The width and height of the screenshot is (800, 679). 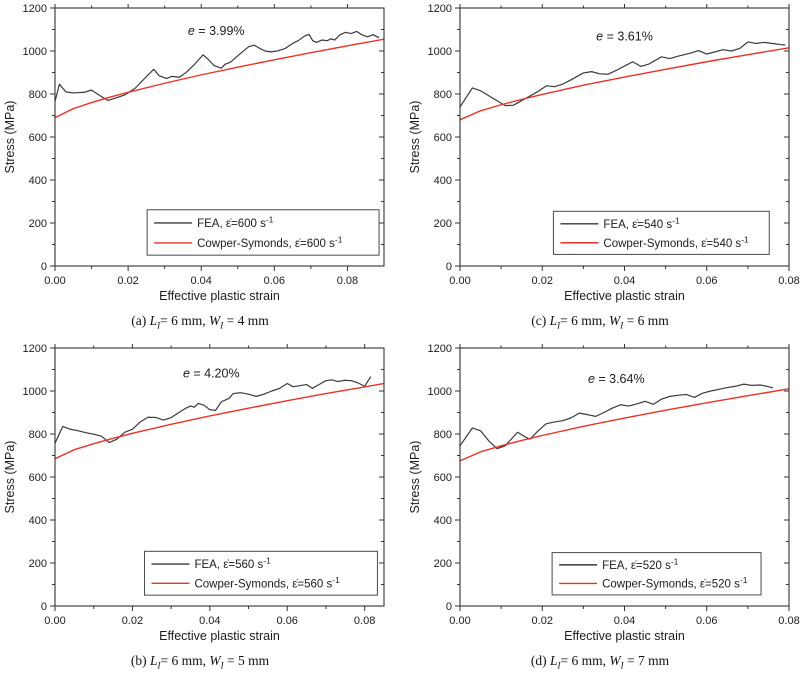 I want to click on error-annotation: e = 3.64%, so click(x=616, y=379).